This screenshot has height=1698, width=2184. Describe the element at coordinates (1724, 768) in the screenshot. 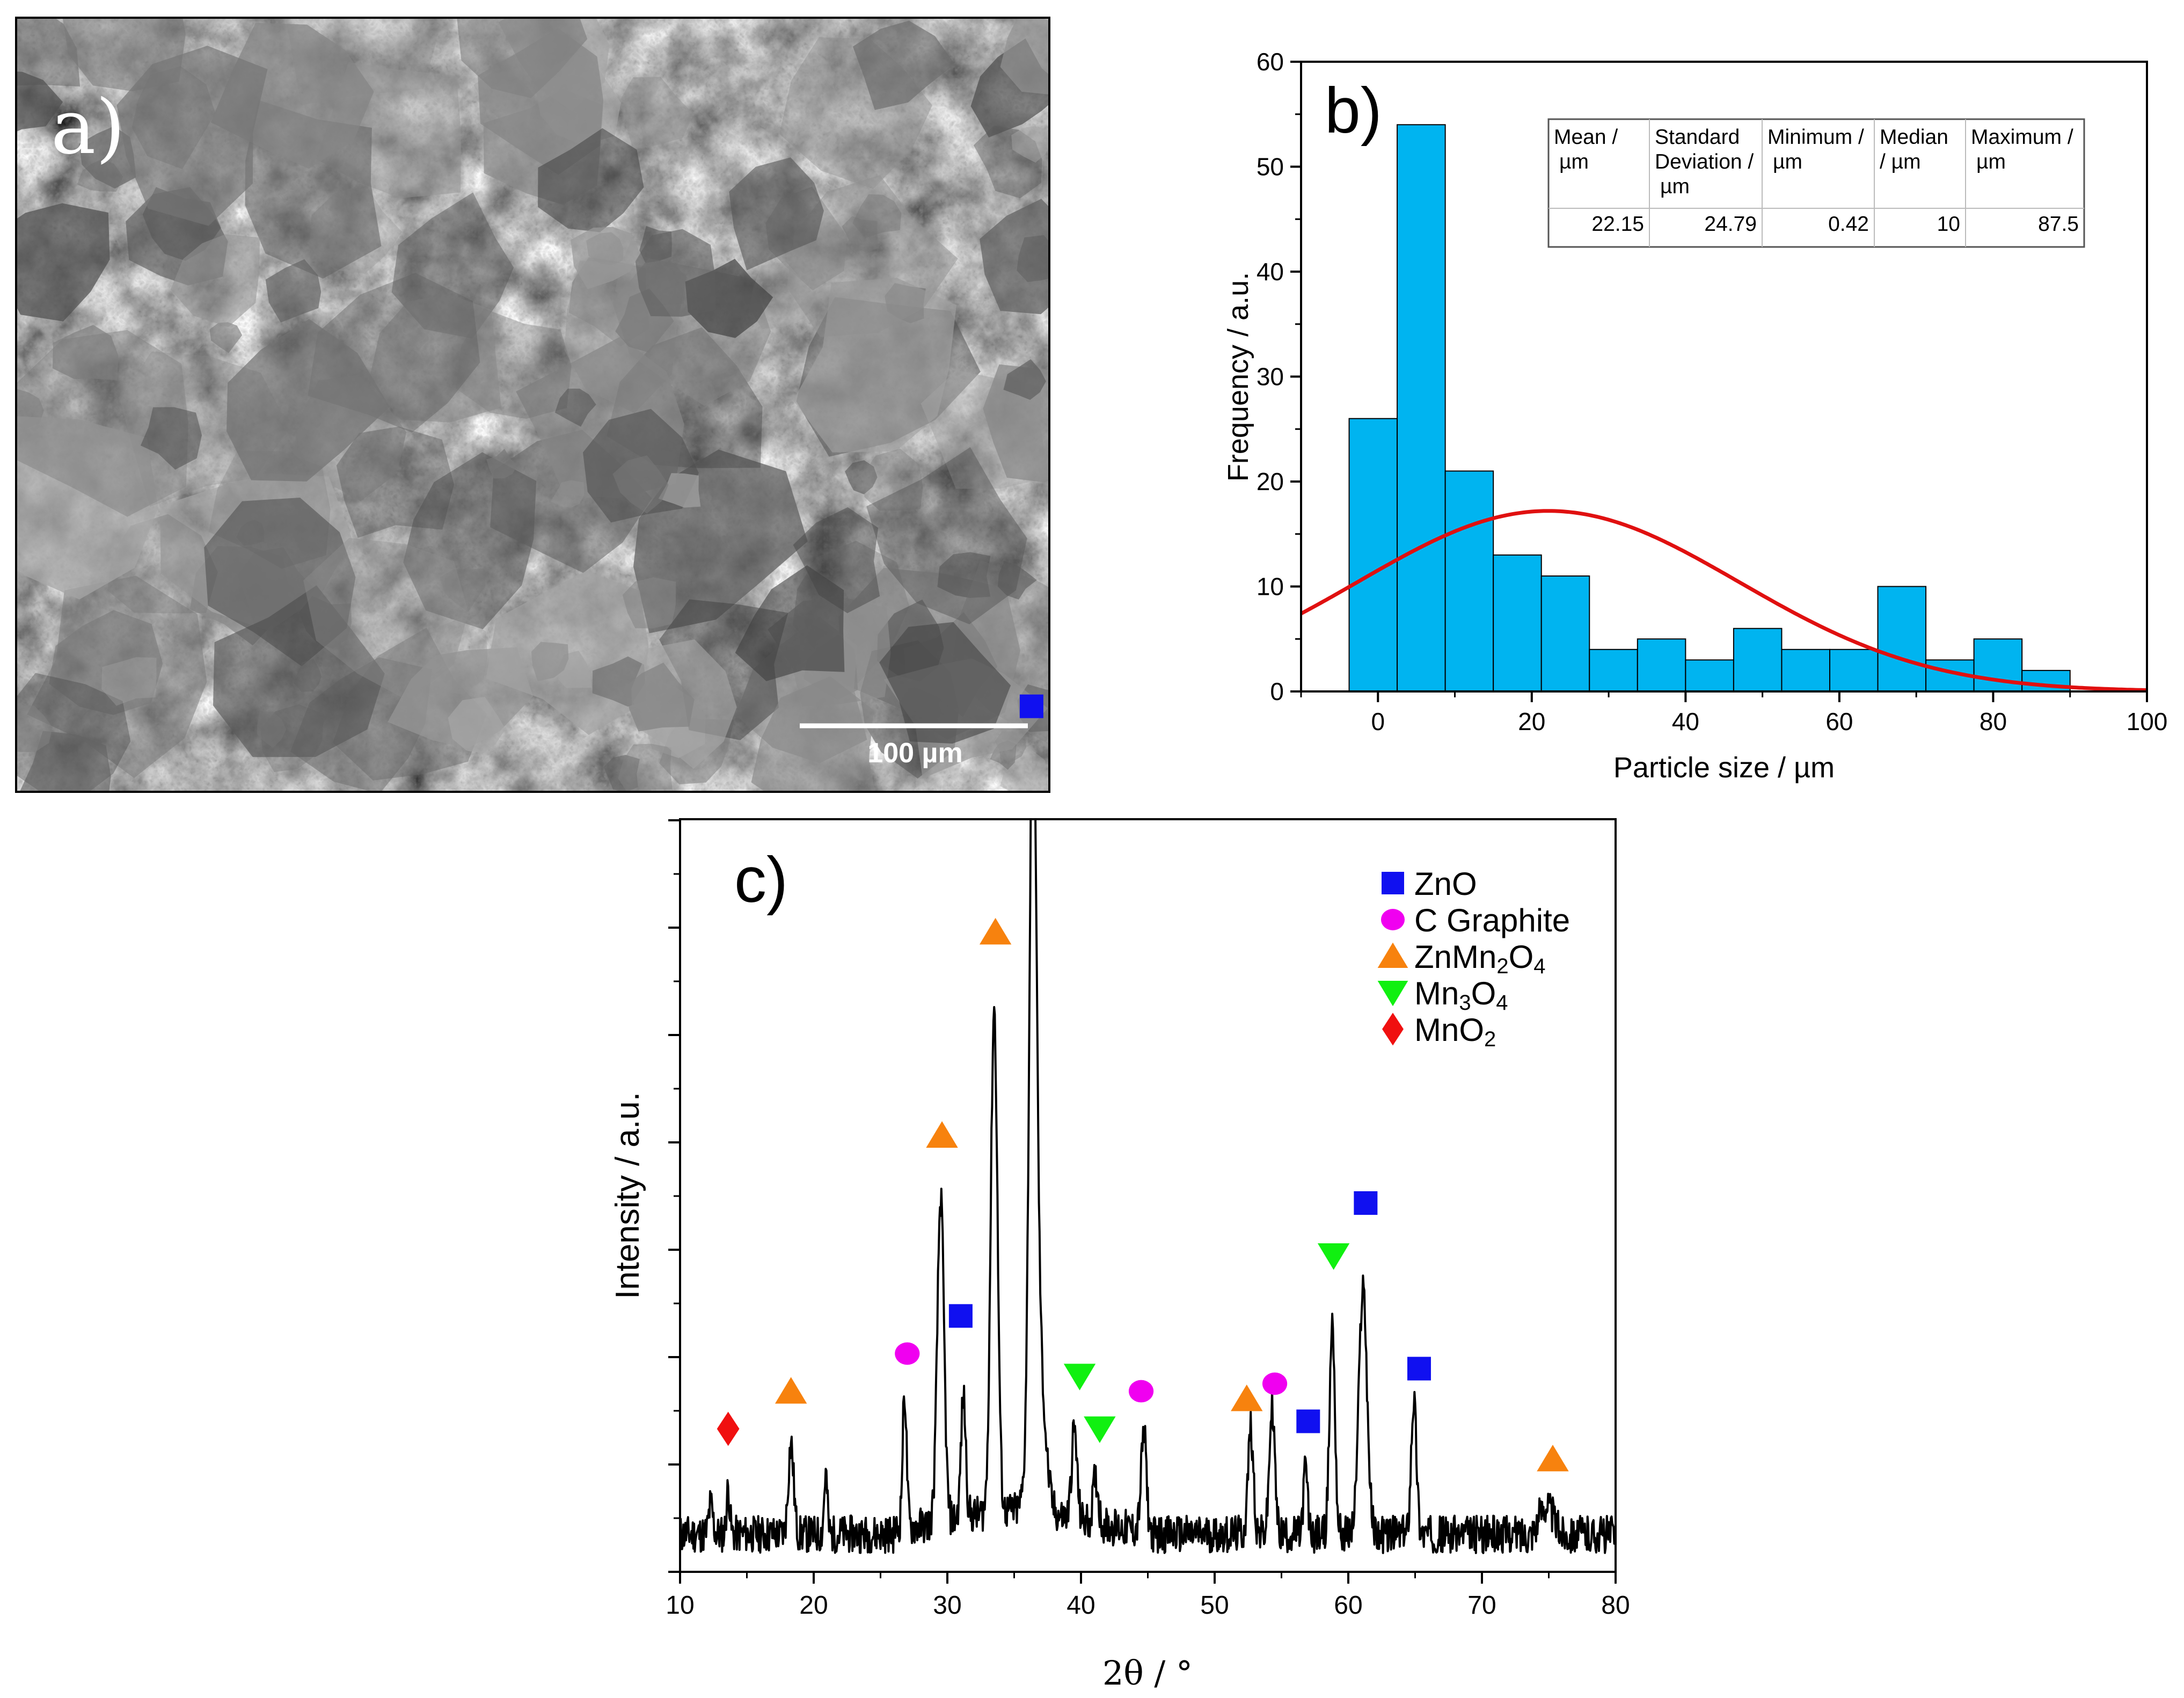

I see `histogram-x-axis-label: Particle size / µm` at that location.